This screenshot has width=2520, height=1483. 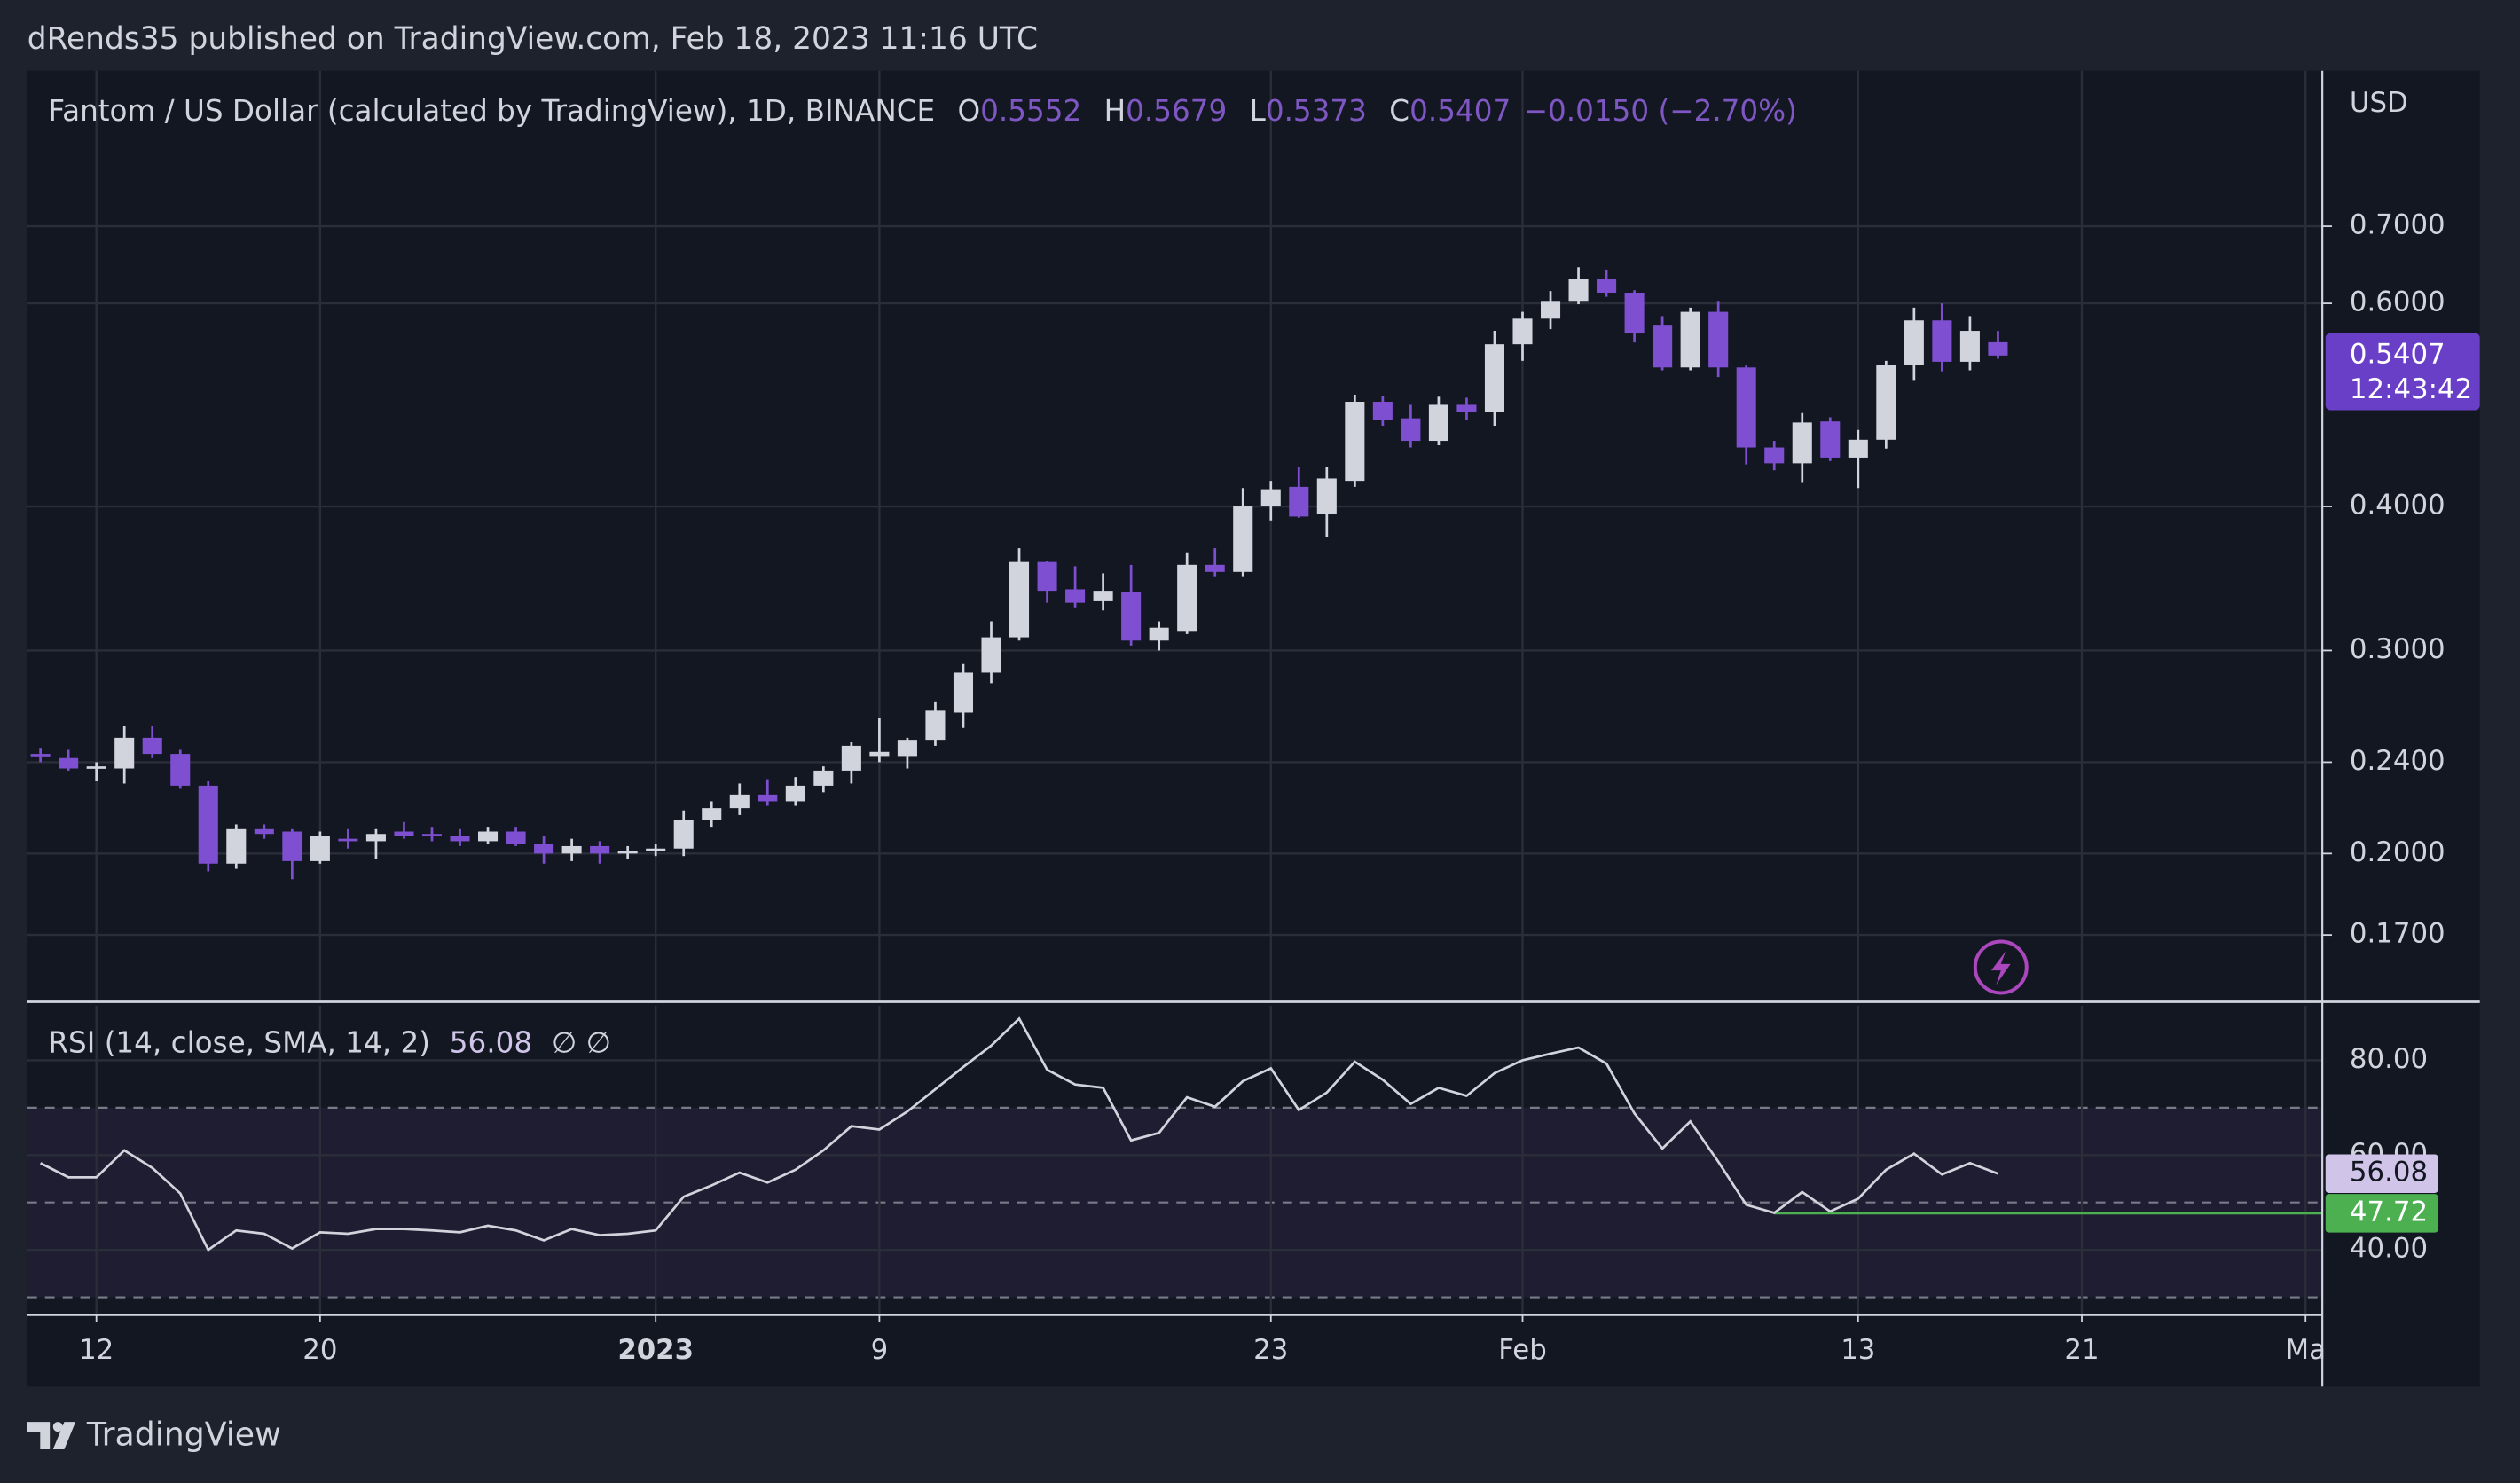 I want to click on x-tick-label: Ma, so click(x=2306, y=1350).